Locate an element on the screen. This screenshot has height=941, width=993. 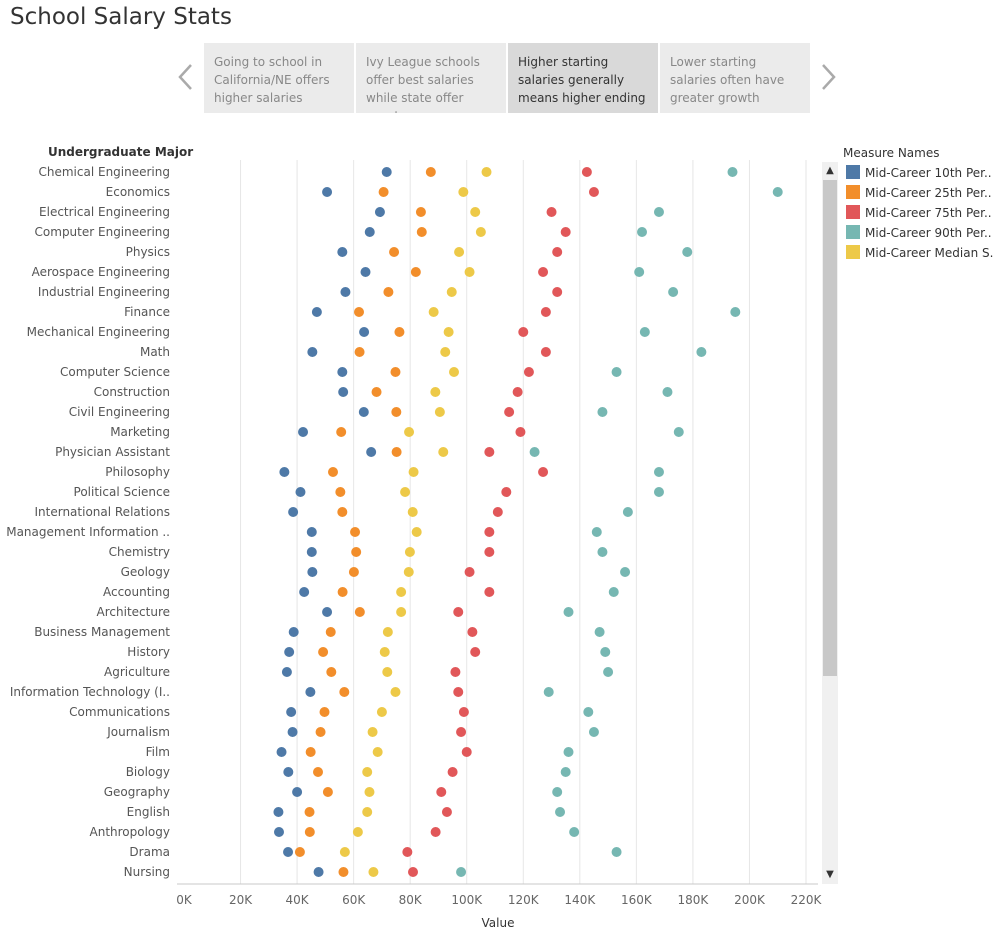
legend-item: Mid-Career 75th Per.. is located at coordinates (919, 213).